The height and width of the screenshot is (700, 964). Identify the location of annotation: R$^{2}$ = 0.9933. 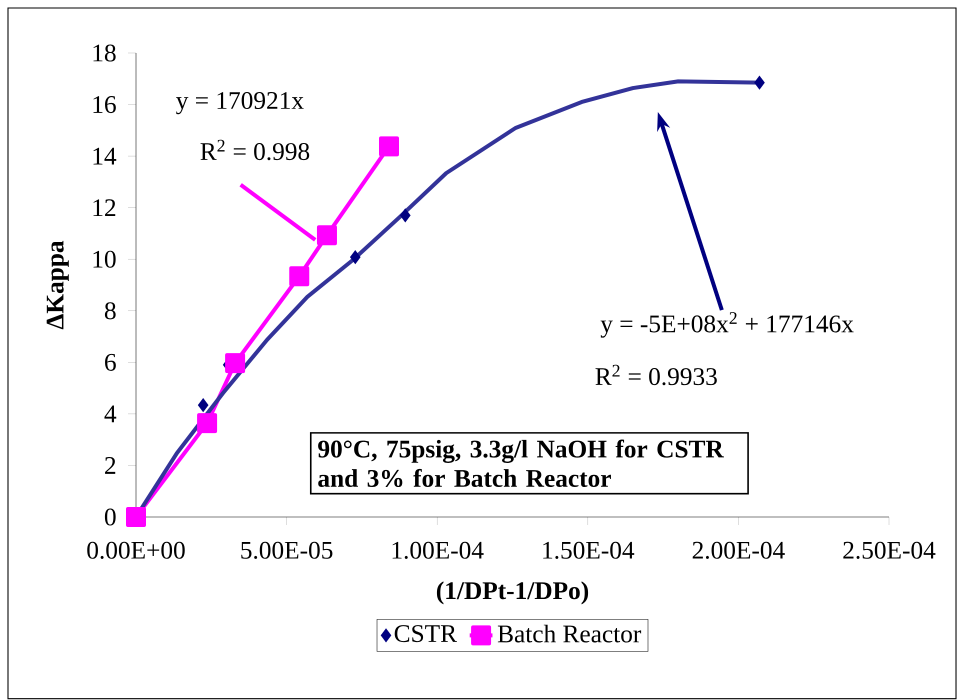
(656, 375).